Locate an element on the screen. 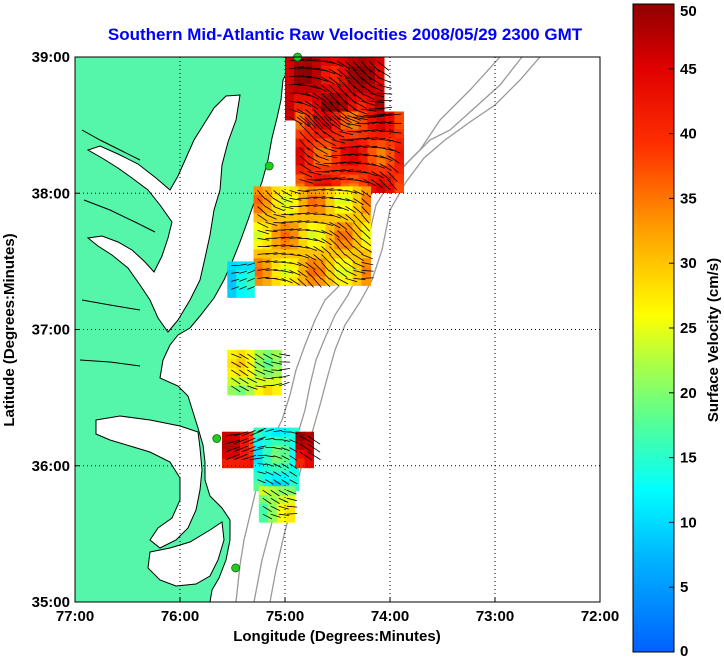 The width and height of the screenshot is (724, 659). y-axis-ticks: 39:00 38:00 37:00 36:00 35:00 is located at coordinates (56, 330).